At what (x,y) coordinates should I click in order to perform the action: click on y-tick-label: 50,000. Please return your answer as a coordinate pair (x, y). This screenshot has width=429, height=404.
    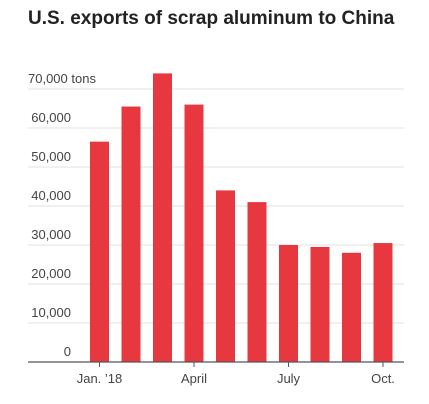
    Looking at the image, I should click on (51, 156).